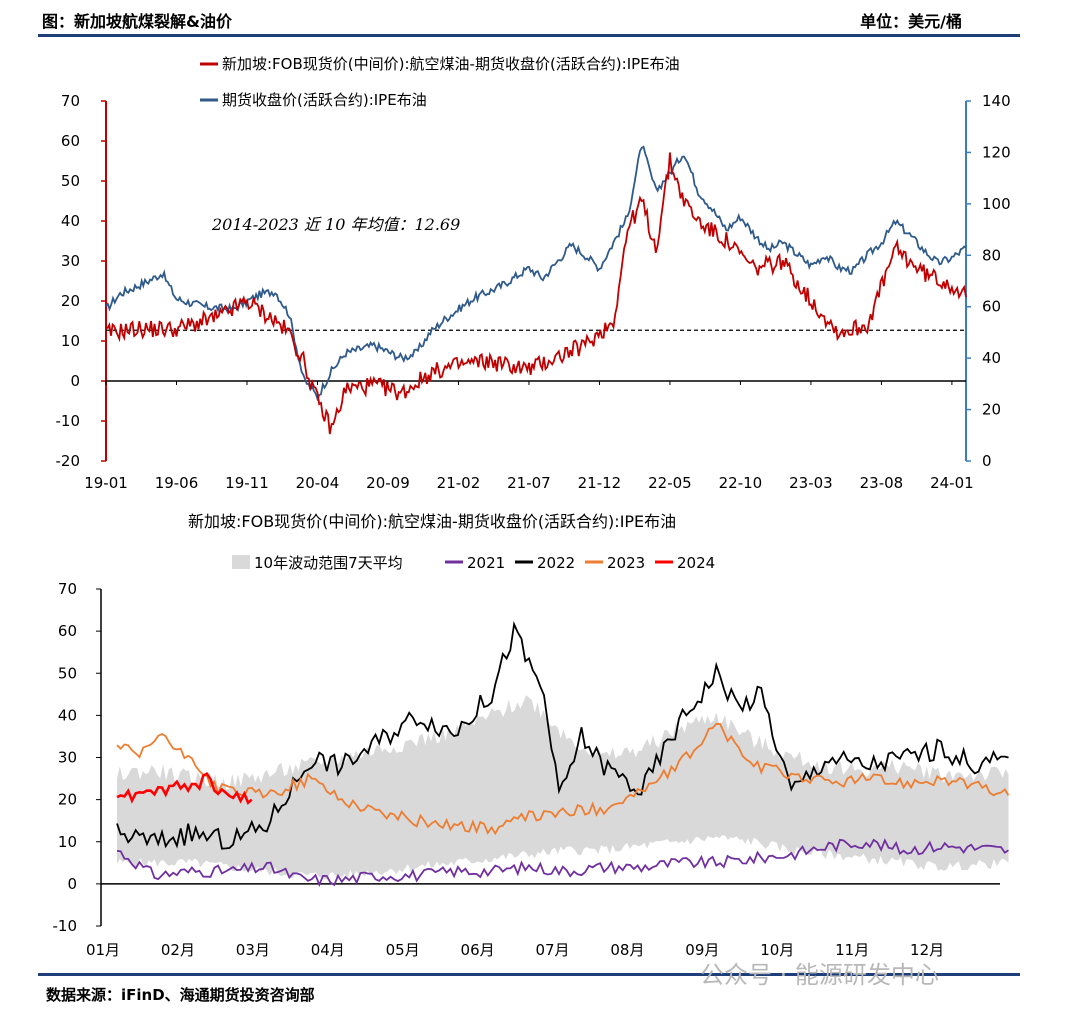 This screenshot has height=1013, width=1080. I want to click on legend-label-2021: 2021, so click(486, 563).